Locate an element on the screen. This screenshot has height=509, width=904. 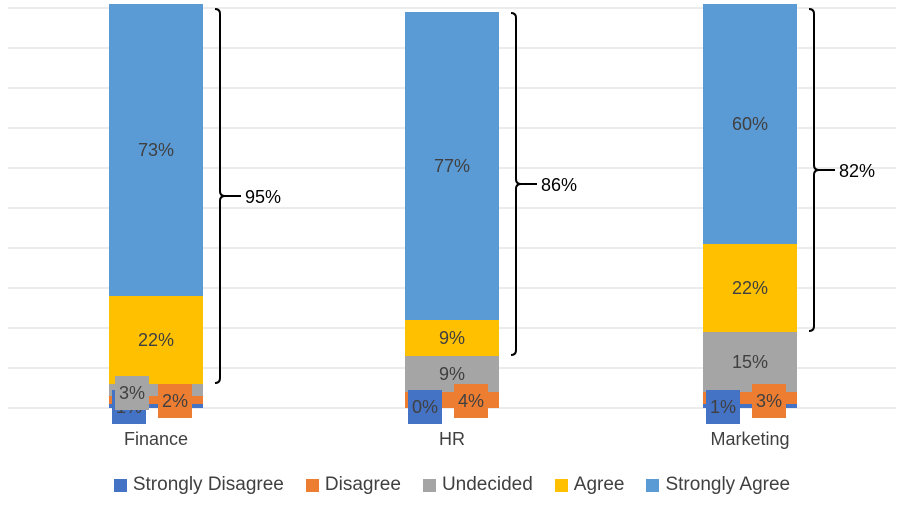
legend-item: Agree is located at coordinates (589, 485).